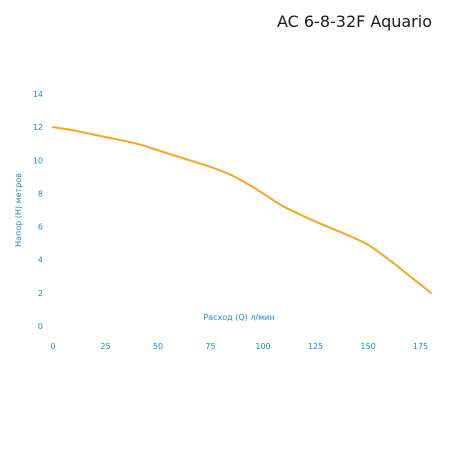 Image resolution: width=450 pixels, height=450 pixels. What do you see at coordinates (52, 346) in the screenshot?
I see `x-tick-label: 0` at bounding box center [52, 346].